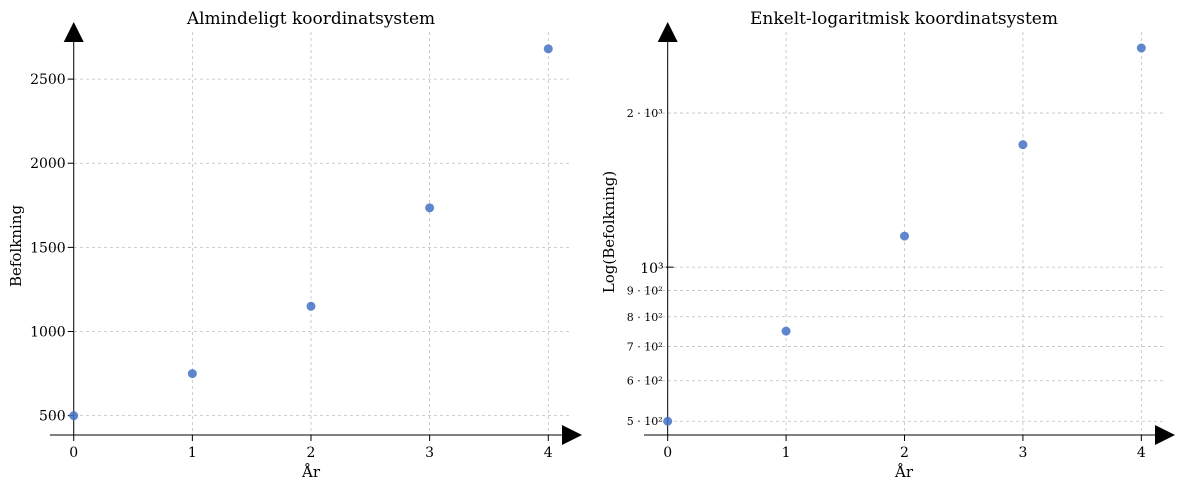 This screenshot has height=494, width=1185. What do you see at coordinates (645, 317) in the screenshot?
I see `y-tick-label-minor: 8 · 10²` at bounding box center [645, 317].